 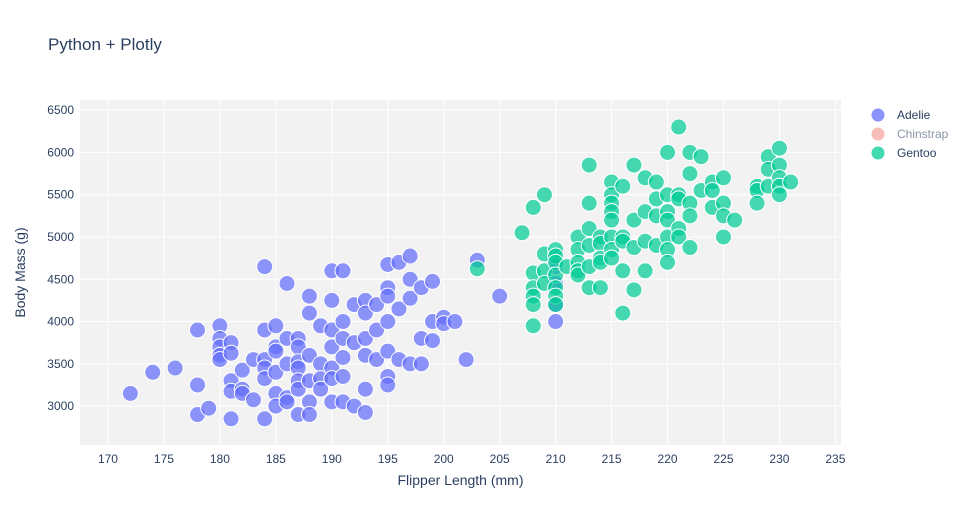 I want to click on x-tick-label: 215, so click(x=612, y=459).